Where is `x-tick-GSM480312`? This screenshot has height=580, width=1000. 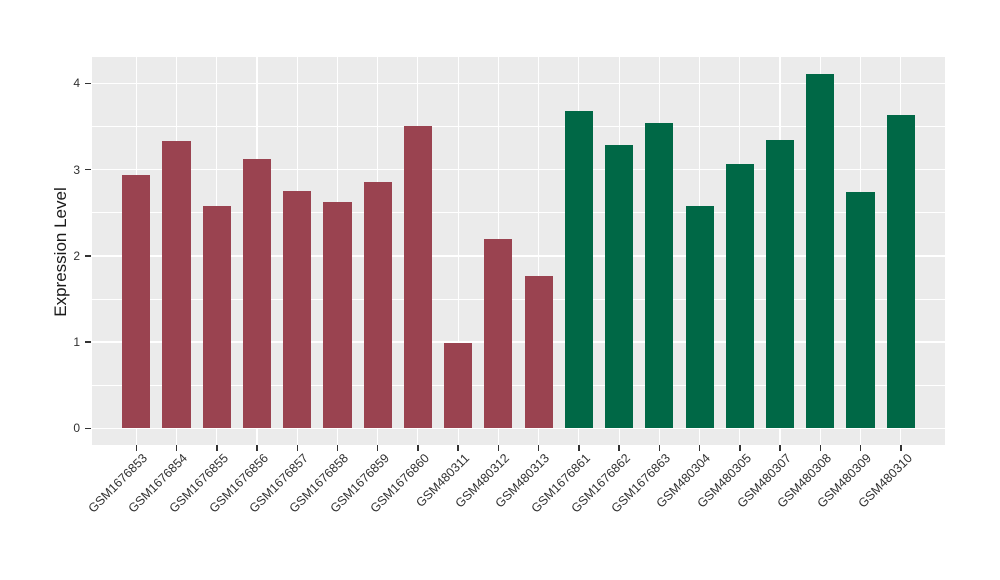
x-tick-GSM480312 is located at coordinates (498, 448).